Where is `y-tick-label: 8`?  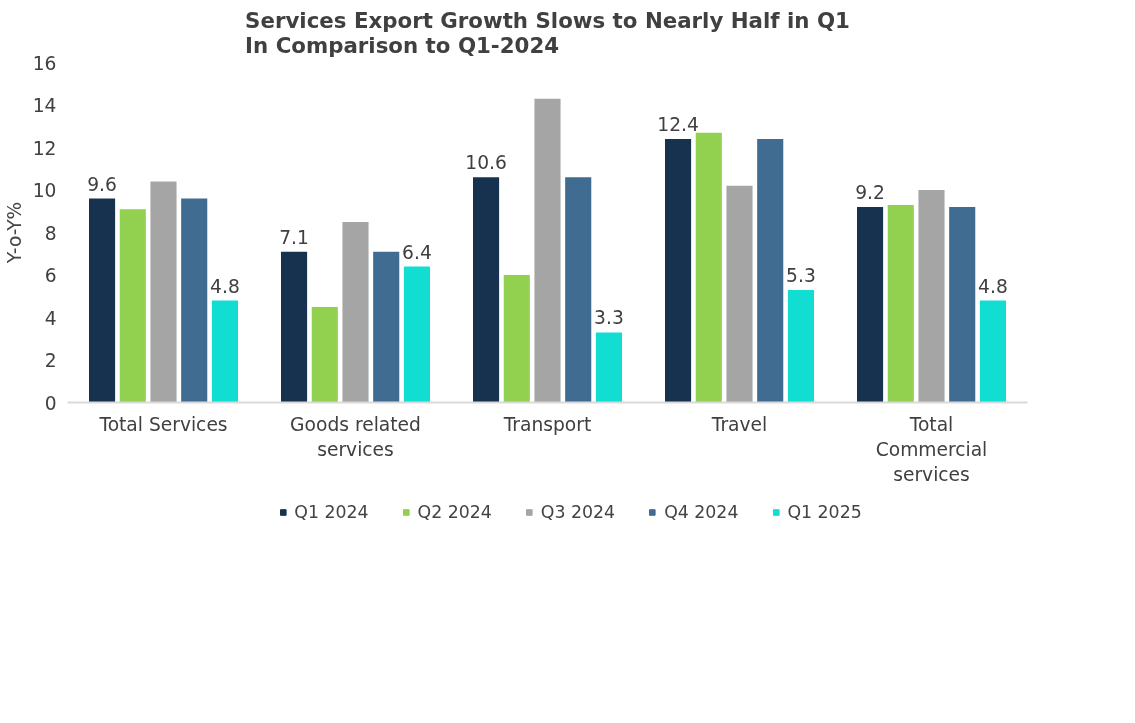
y-tick-label: 8 is located at coordinates (50, 233).